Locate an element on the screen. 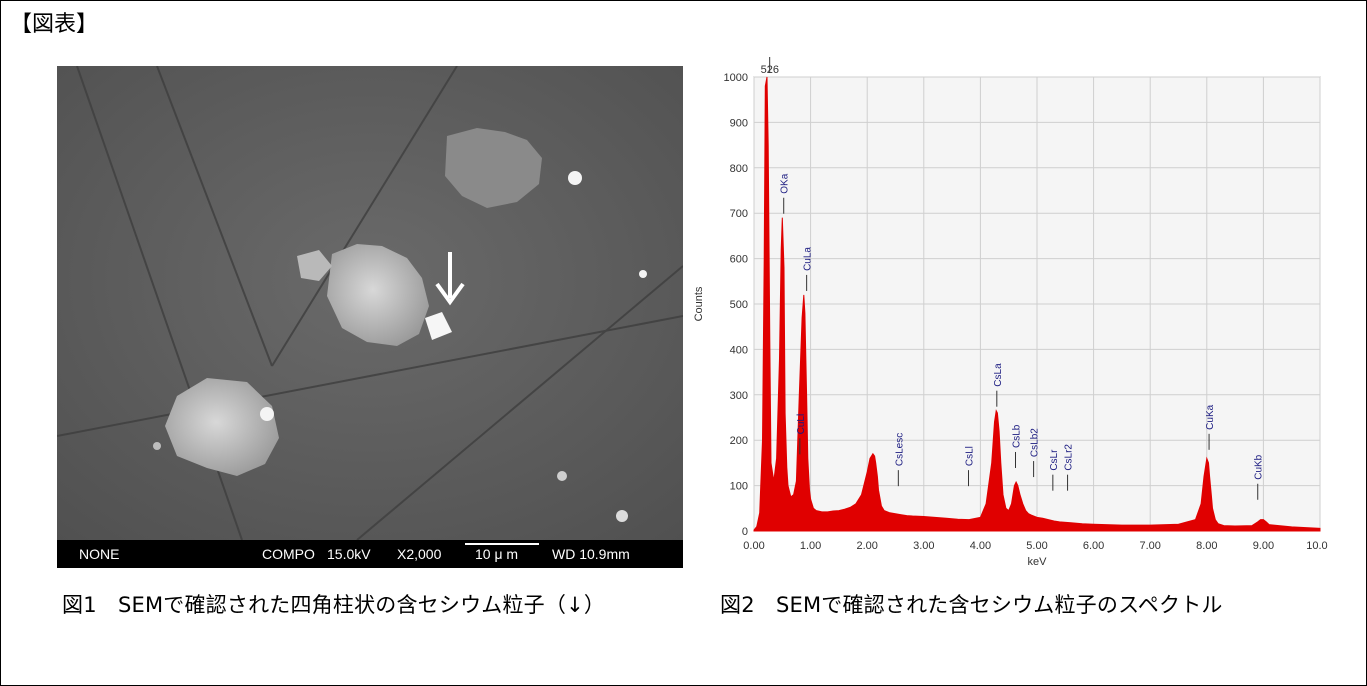 This screenshot has width=1367, height=686. y-axis-label: Counts is located at coordinates (699, 303).